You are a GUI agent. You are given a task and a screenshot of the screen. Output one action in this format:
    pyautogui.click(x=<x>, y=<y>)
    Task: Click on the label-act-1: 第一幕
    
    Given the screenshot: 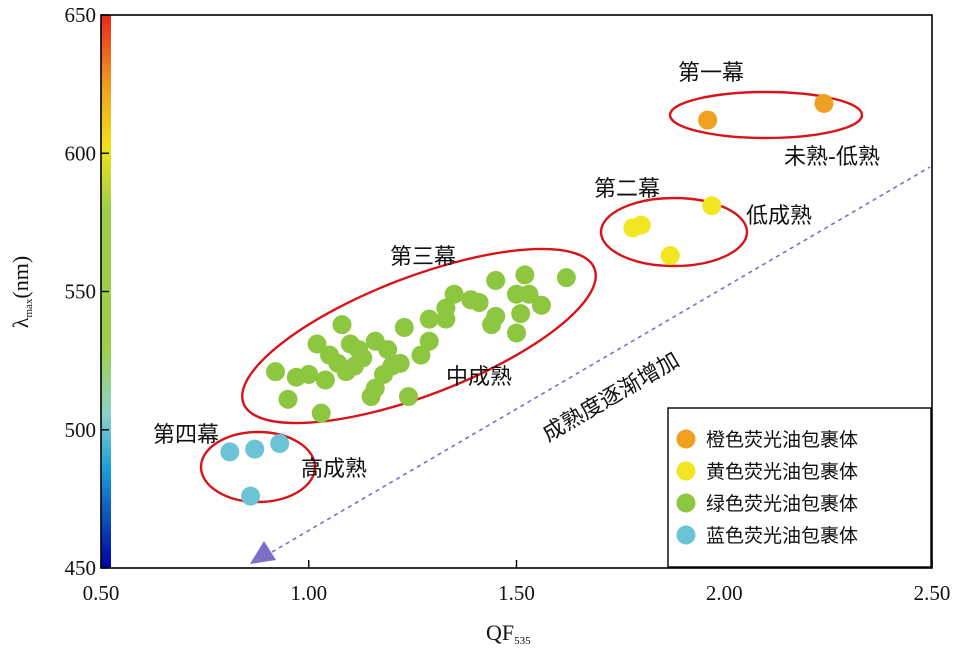 What is the action you would take?
    pyautogui.click(x=711, y=73)
    